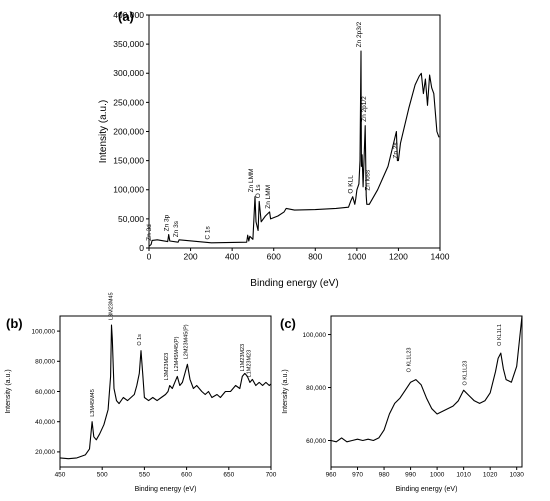  Describe the element at coordinates (60, 475) in the screenshot. I see `x-tick-label: 450` at that location.